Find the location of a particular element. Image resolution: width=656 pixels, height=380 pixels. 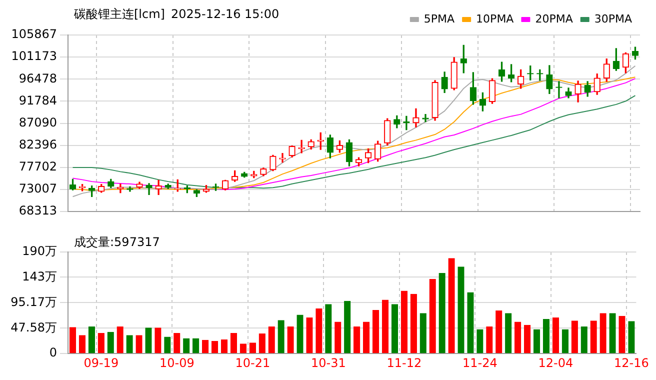

y-tick-label: 91784 is located at coordinates (37, 100).